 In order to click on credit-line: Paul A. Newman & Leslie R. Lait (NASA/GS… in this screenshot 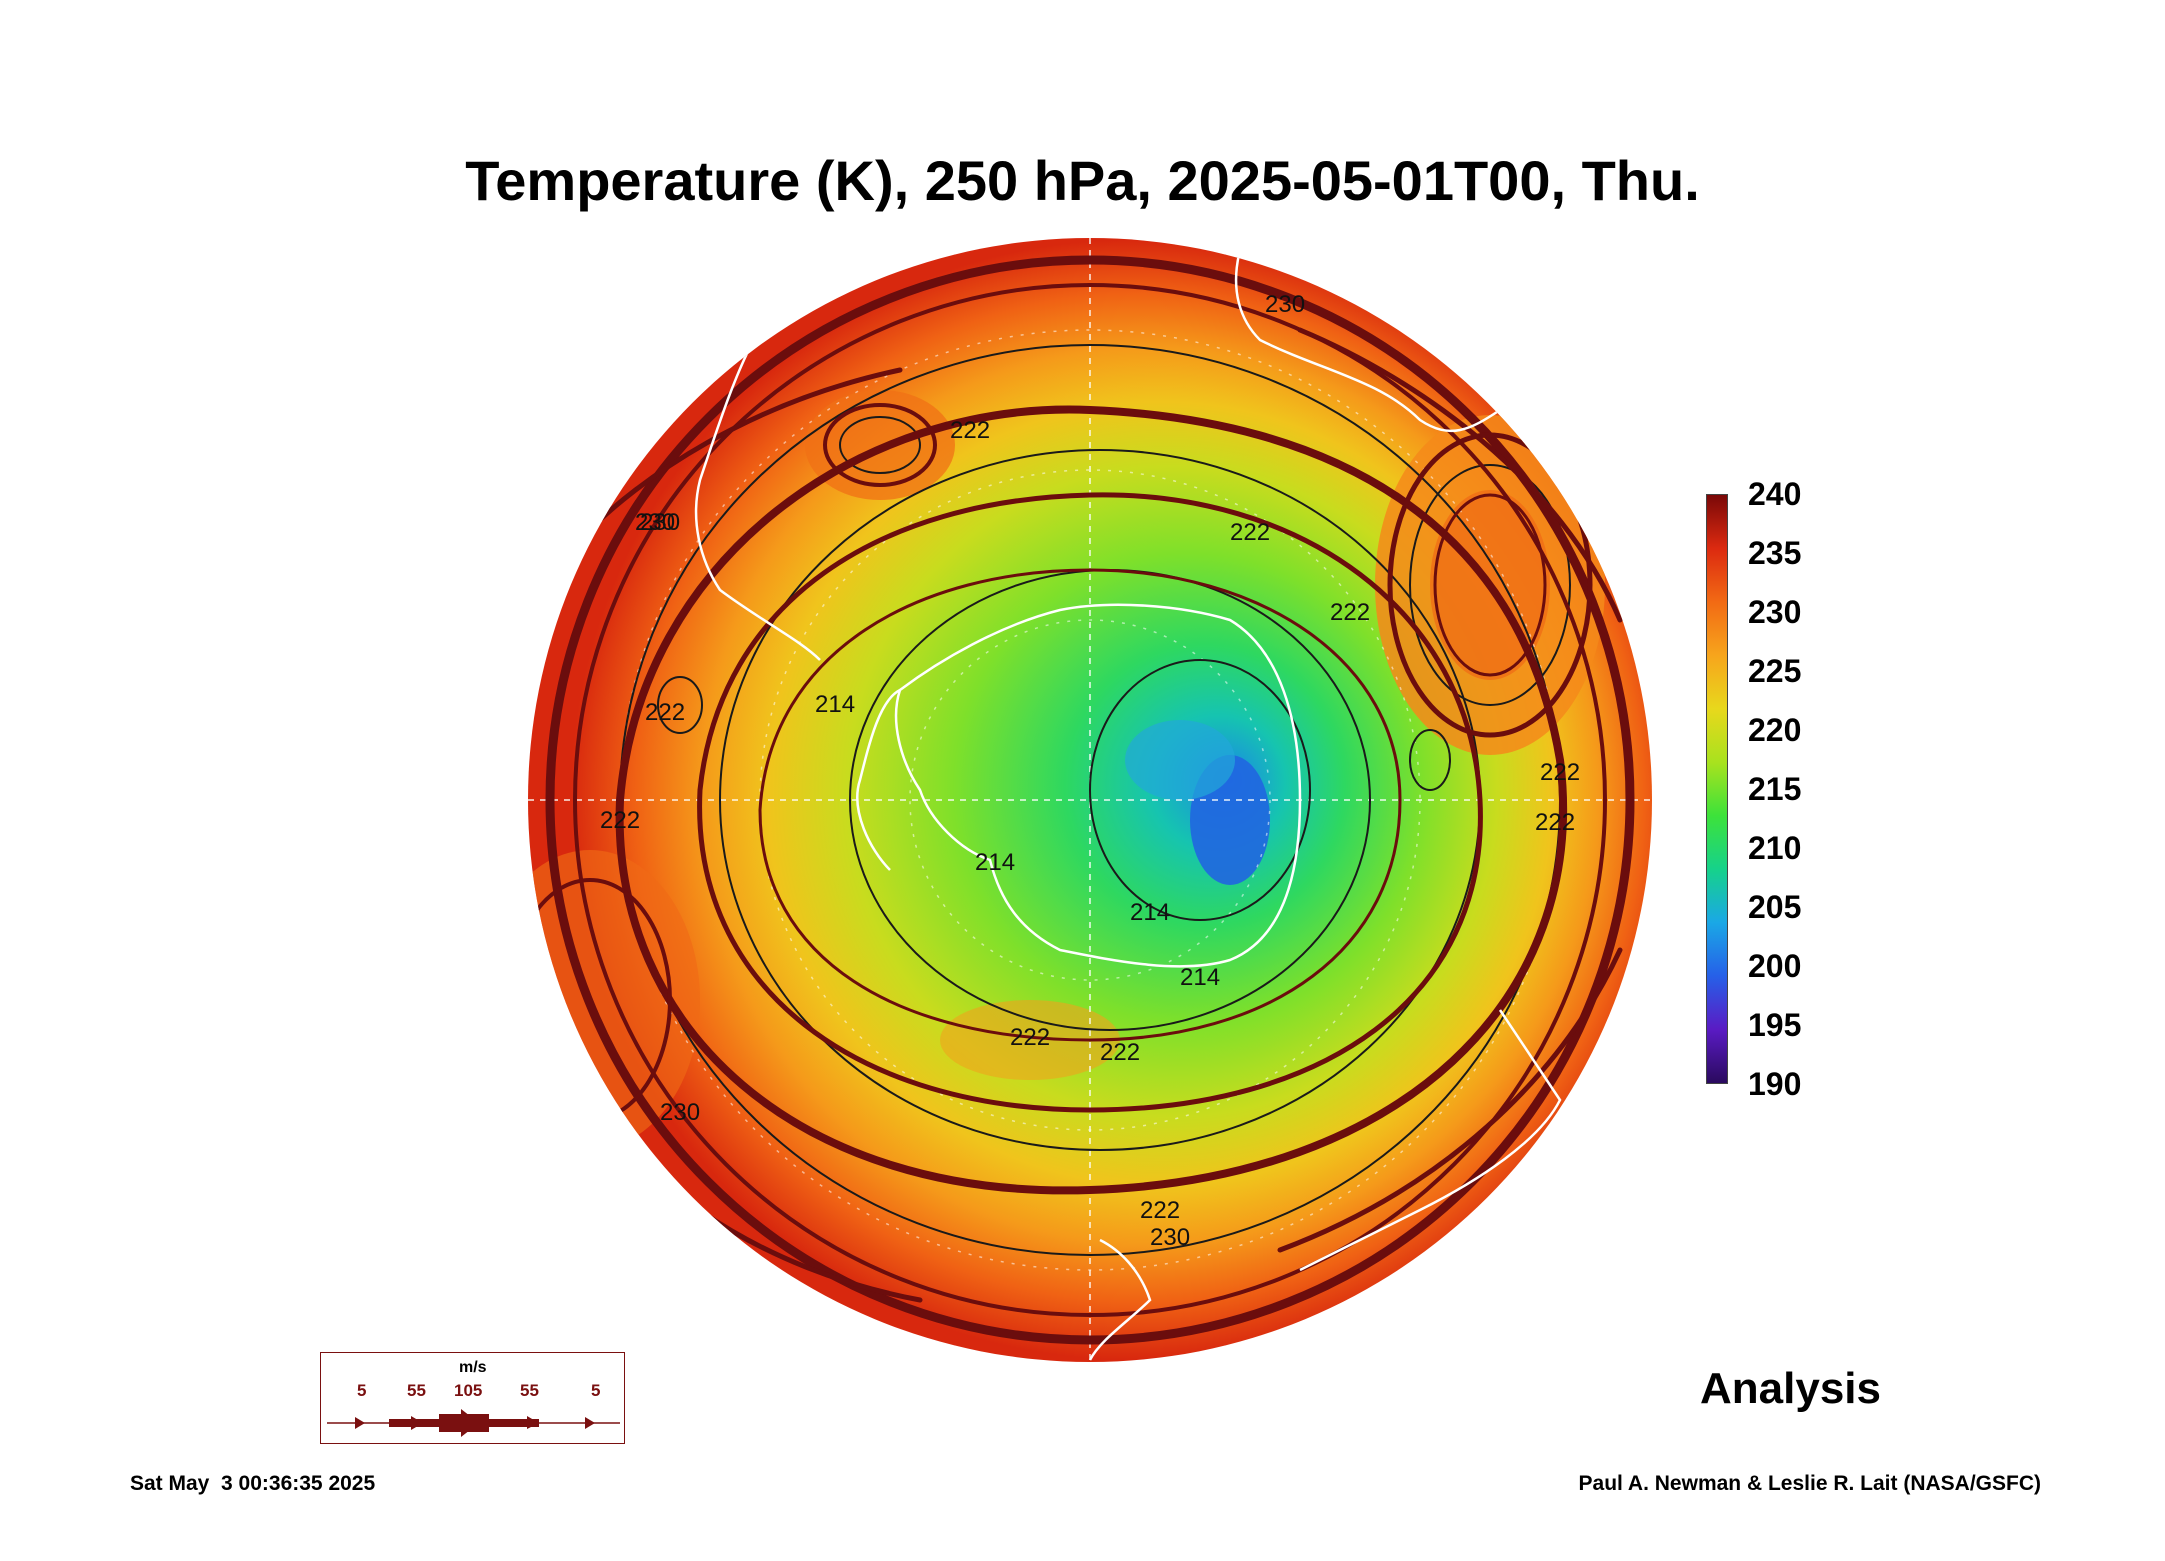, I will do `click(1809, 1483)`.